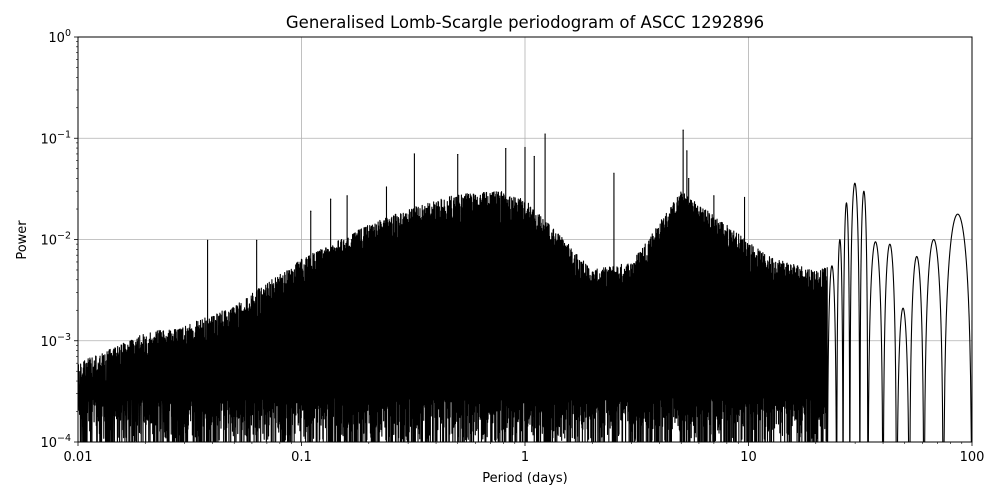 This screenshot has height=500, width=1000. I want to click on y-tick-exponent: −1, so click(64, 134).